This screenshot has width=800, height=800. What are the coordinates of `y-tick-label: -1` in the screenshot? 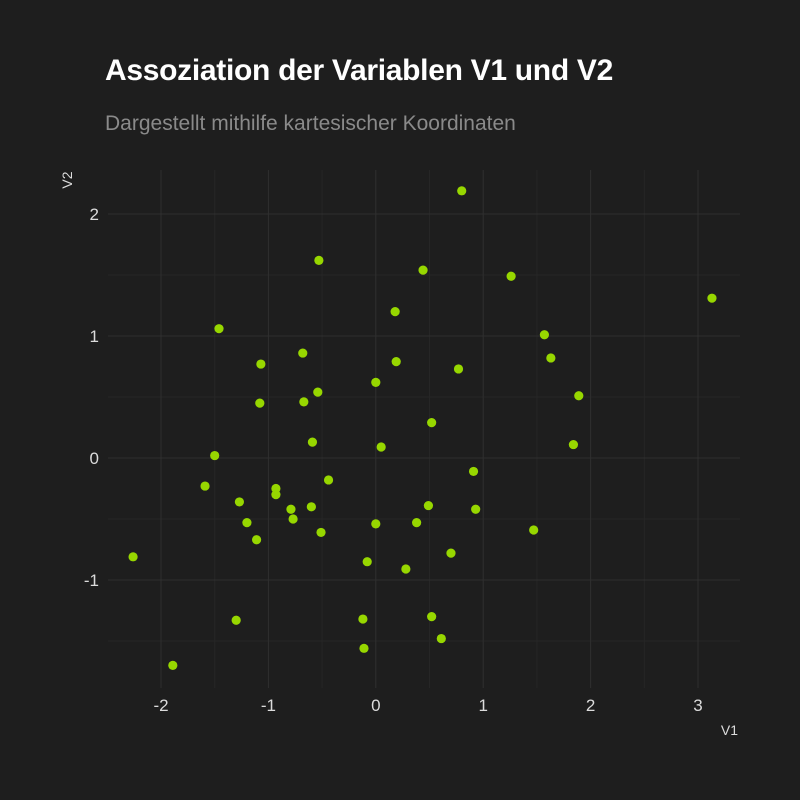 It's located at (91, 580).